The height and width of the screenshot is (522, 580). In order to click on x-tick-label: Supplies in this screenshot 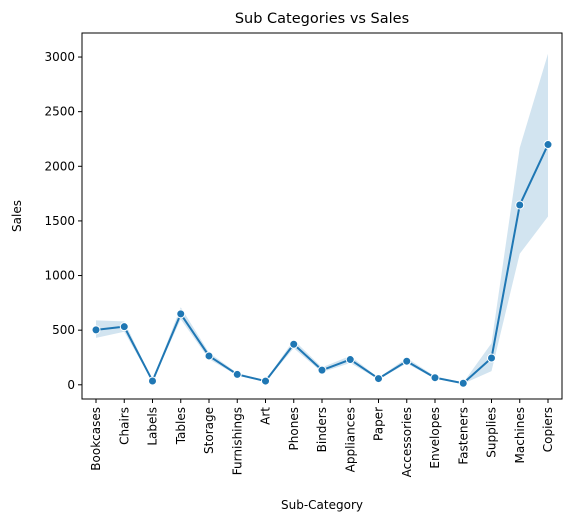, I will do `click(492, 432)`.